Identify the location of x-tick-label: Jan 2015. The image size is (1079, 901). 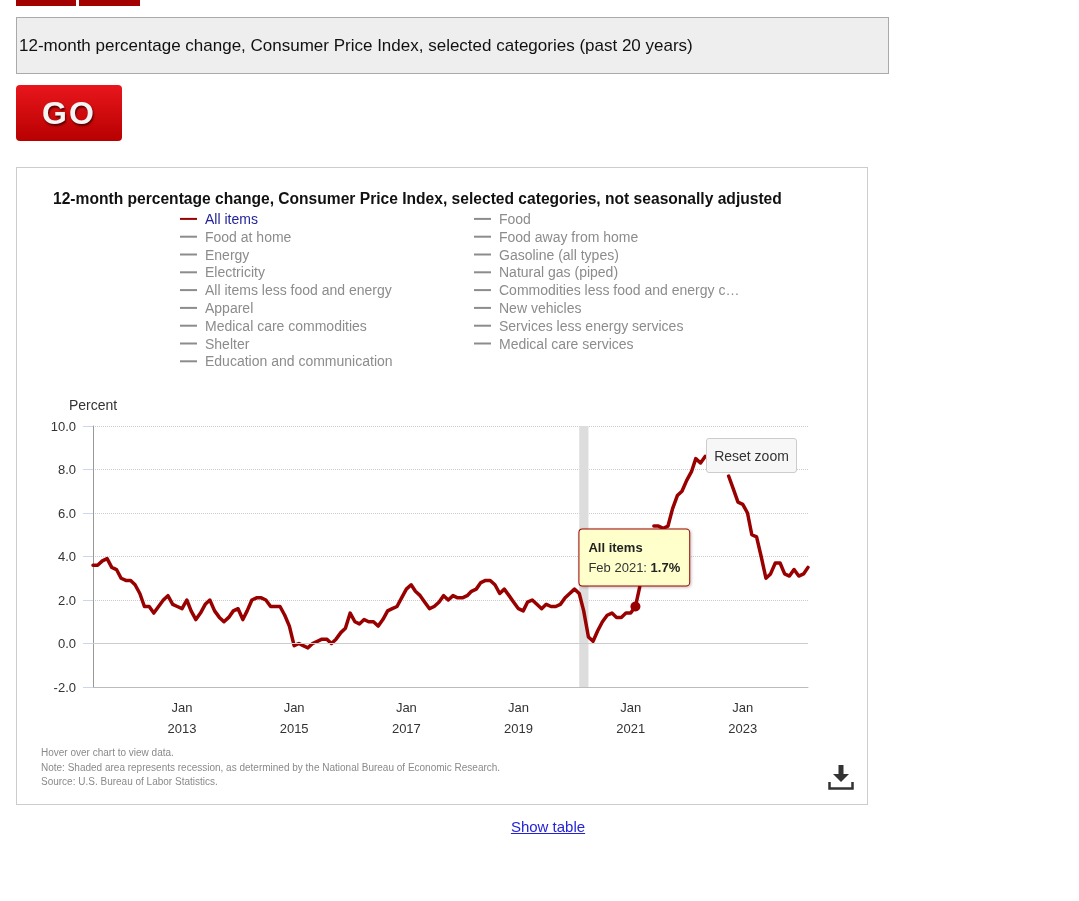
(294, 718).